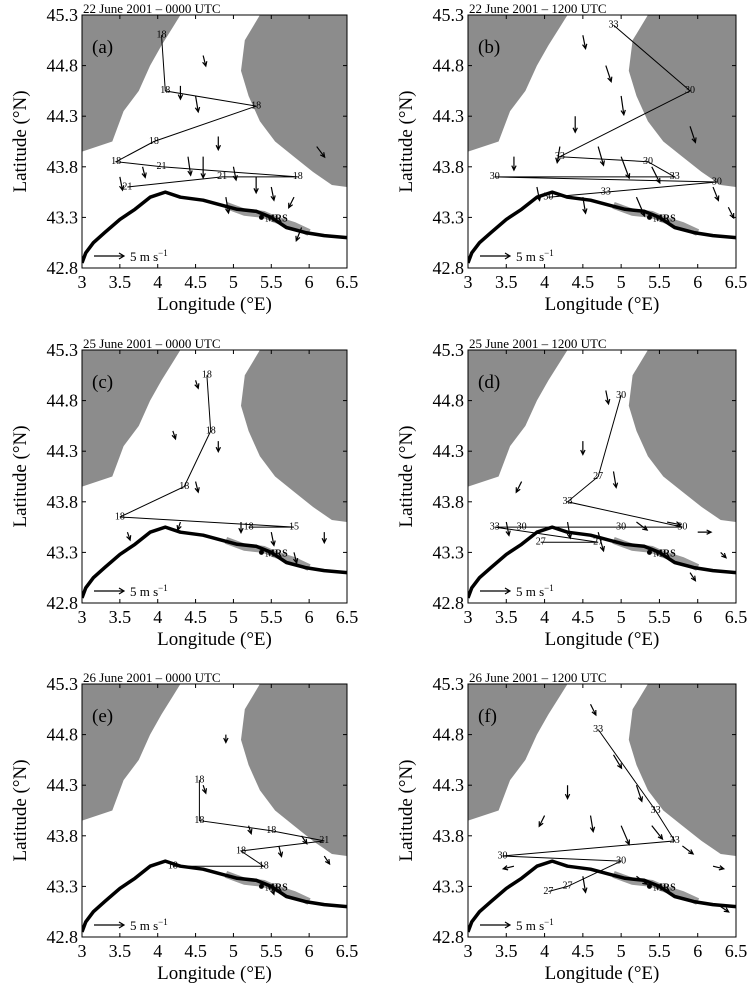  What do you see at coordinates (214, 562) in the screenshot?
I see `coastline` at bounding box center [214, 562].